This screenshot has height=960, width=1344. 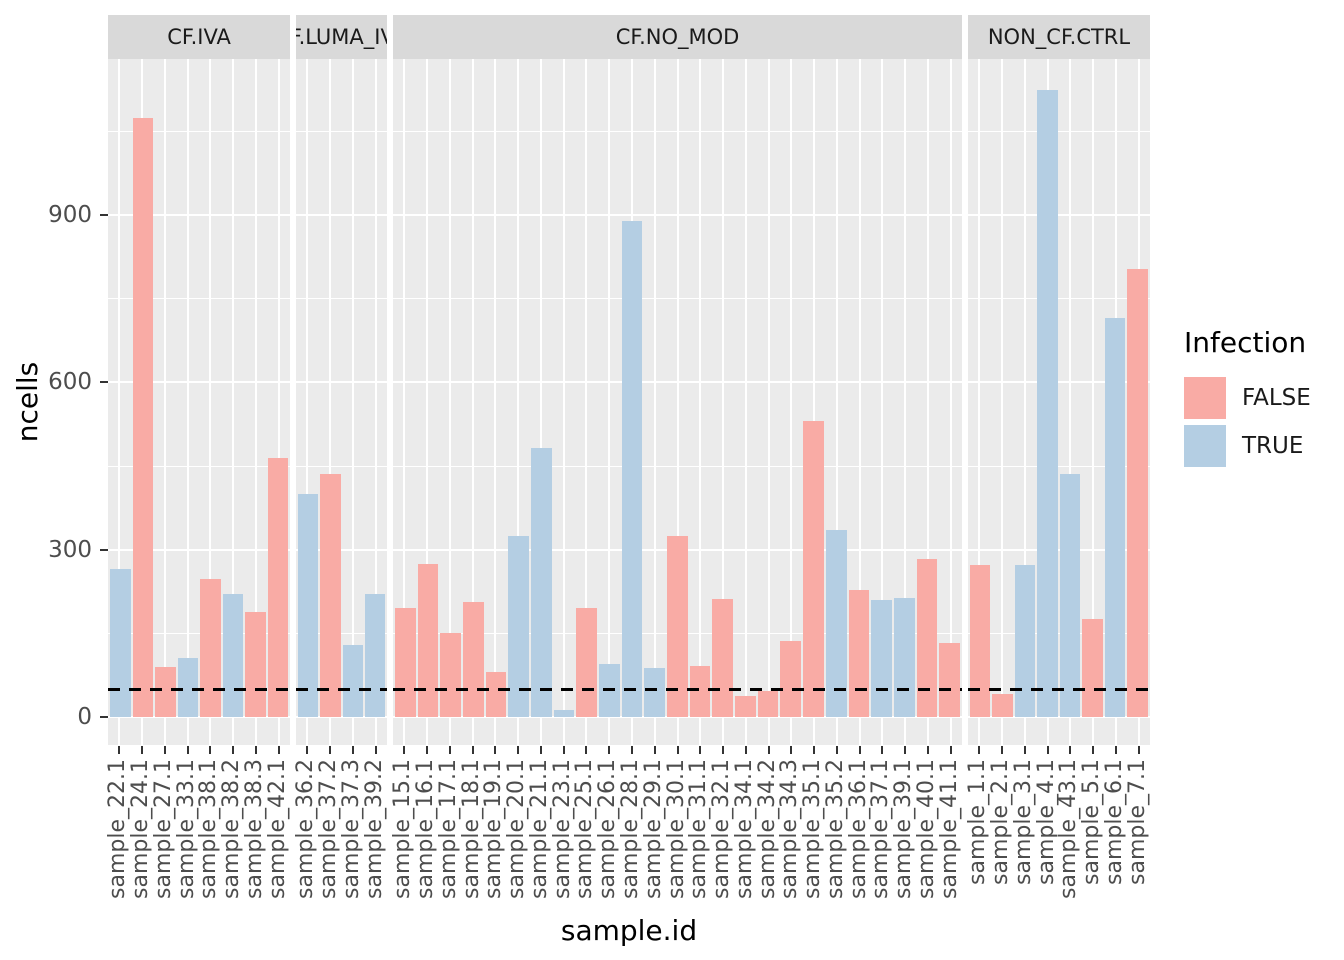 What do you see at coordinates (1047, 403) in the screenshot?
I see `bar-sample_4.1` at bounding box center [1047, 403].